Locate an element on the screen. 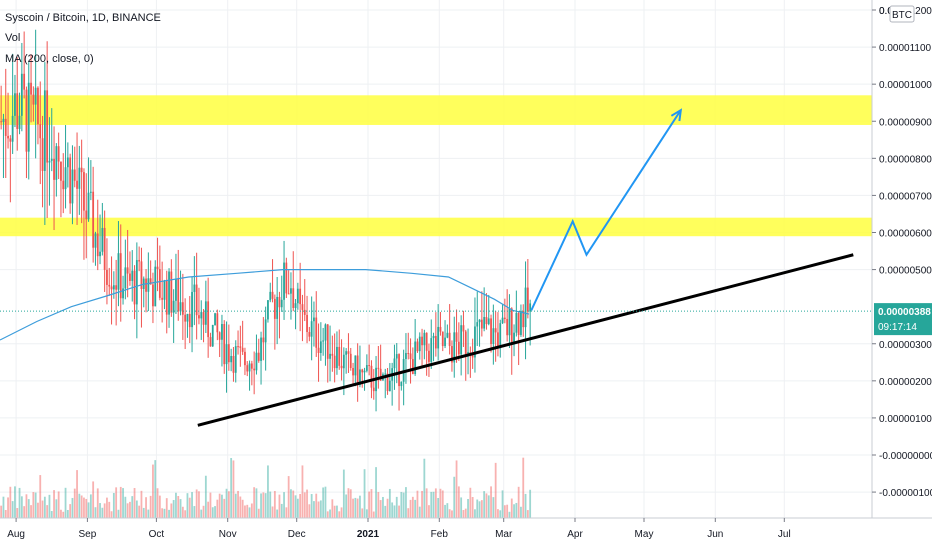 The width and height of the screenshot is (932, 550). x-tick-label: Feb is located at coordinates (440, 534).